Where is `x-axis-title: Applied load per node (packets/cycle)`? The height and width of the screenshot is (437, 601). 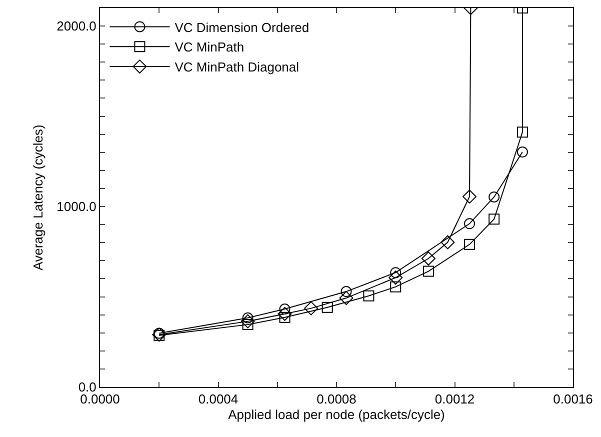 x-axis-title: Applied load per node (packets/cycle) is located at coordinates (336, 414).